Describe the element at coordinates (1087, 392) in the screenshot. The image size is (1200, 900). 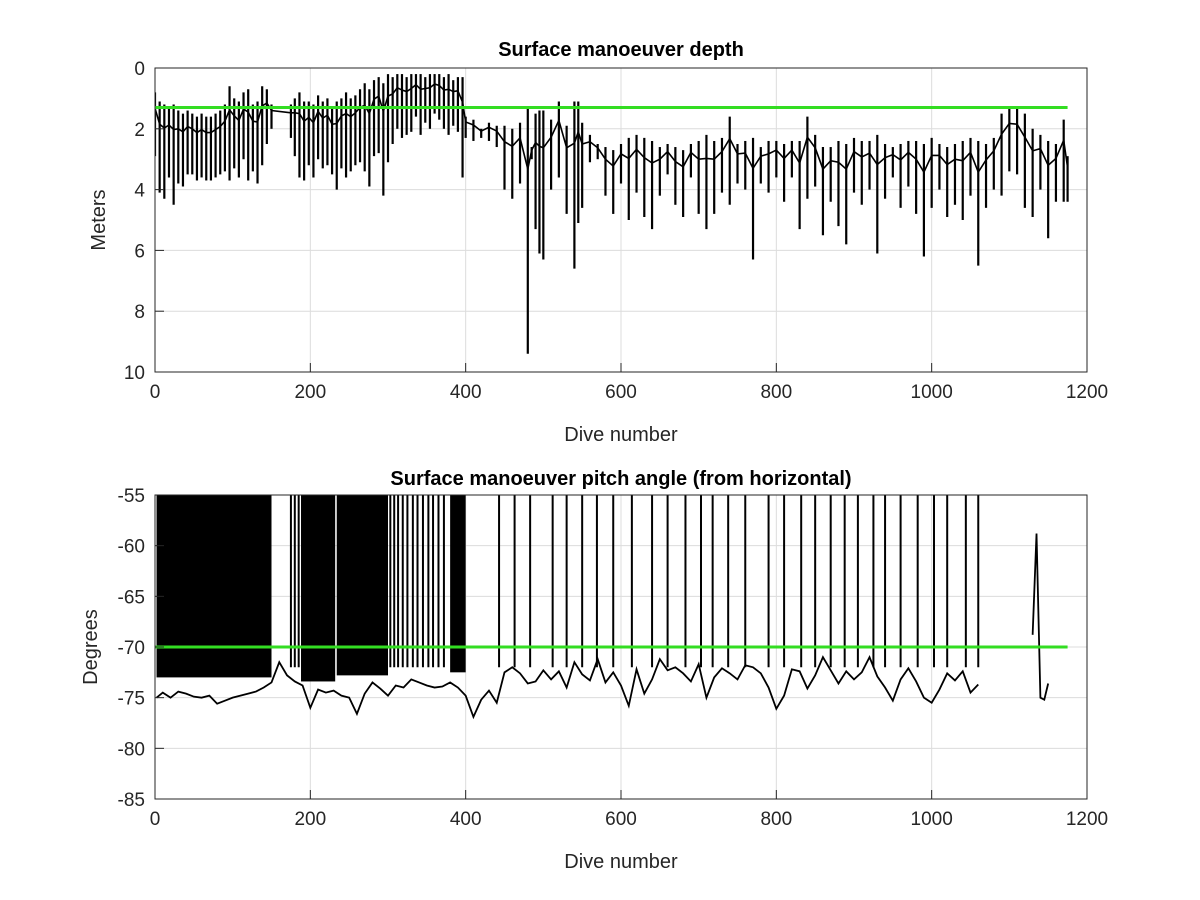
I see `depth-x-tick-label: 1200` at that location.